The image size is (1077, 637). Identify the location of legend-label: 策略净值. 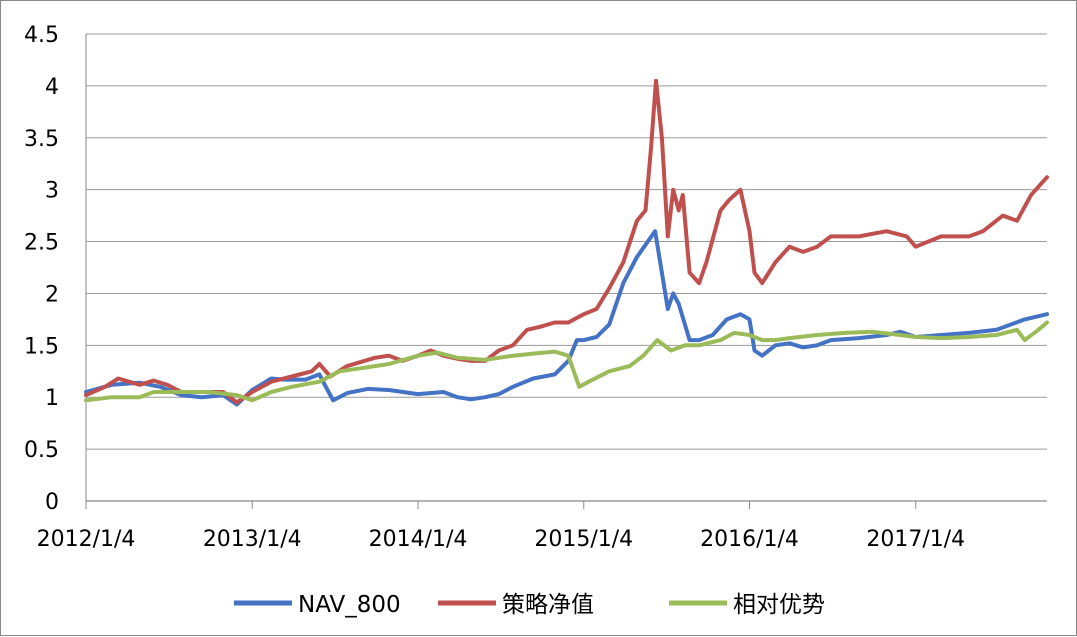
(548, 605).